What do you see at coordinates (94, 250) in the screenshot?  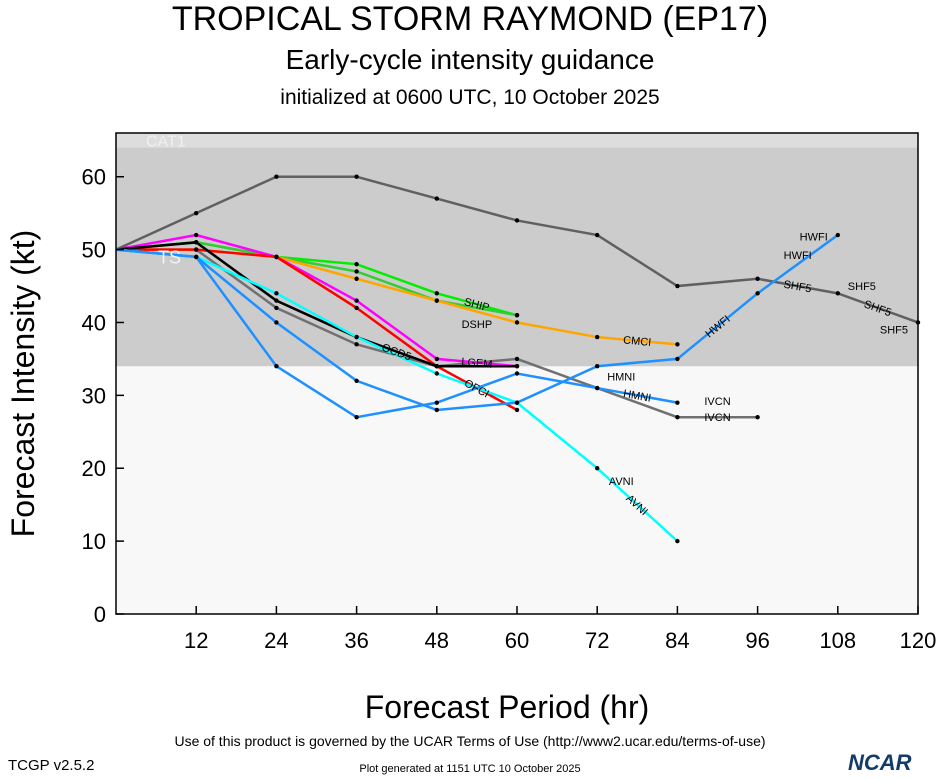 I see `y-tick-label: 50` at bounding box center [94, 250].